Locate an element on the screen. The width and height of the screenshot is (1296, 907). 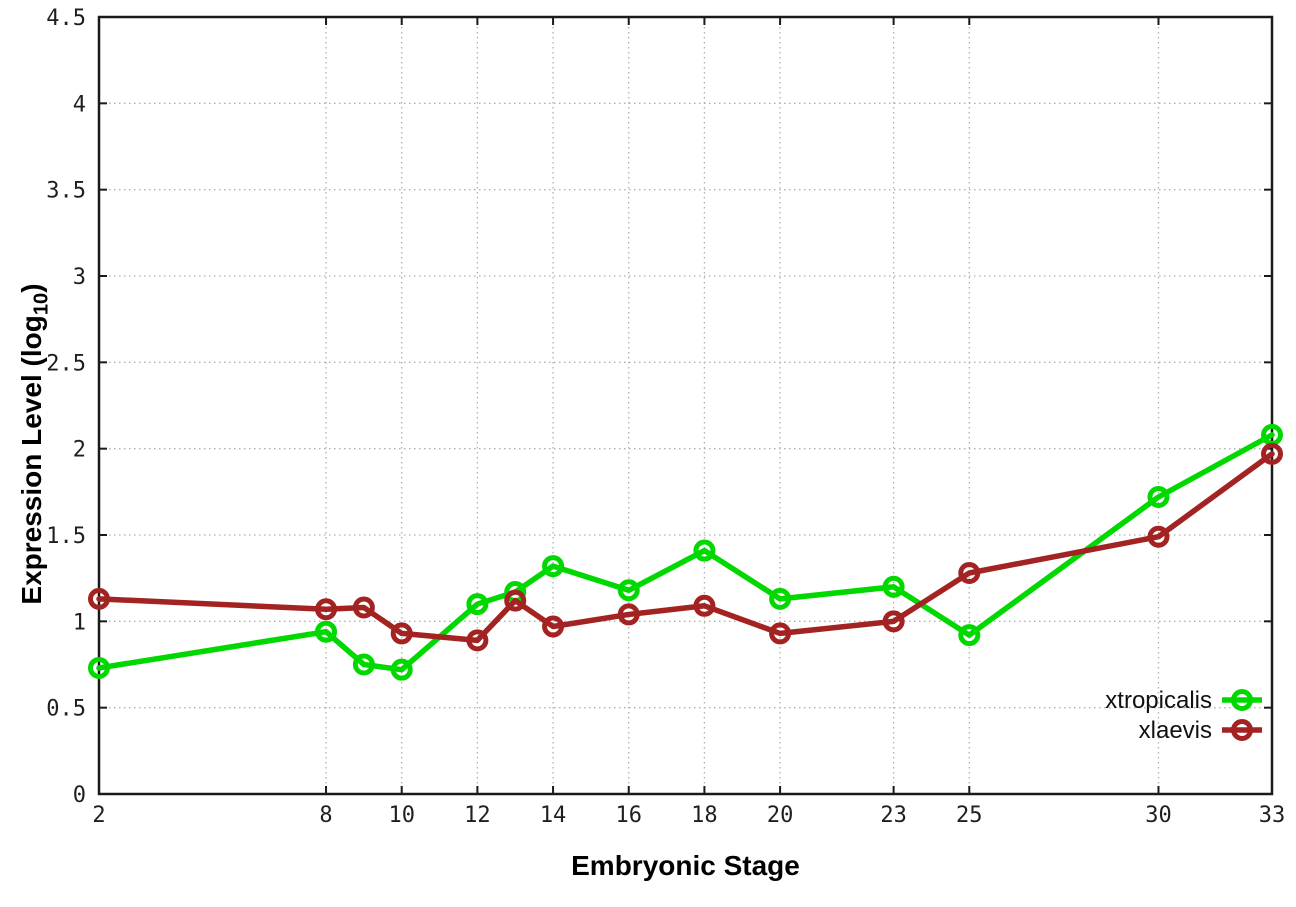
x-tick-label: 10 is located at coordinates (401, 815).